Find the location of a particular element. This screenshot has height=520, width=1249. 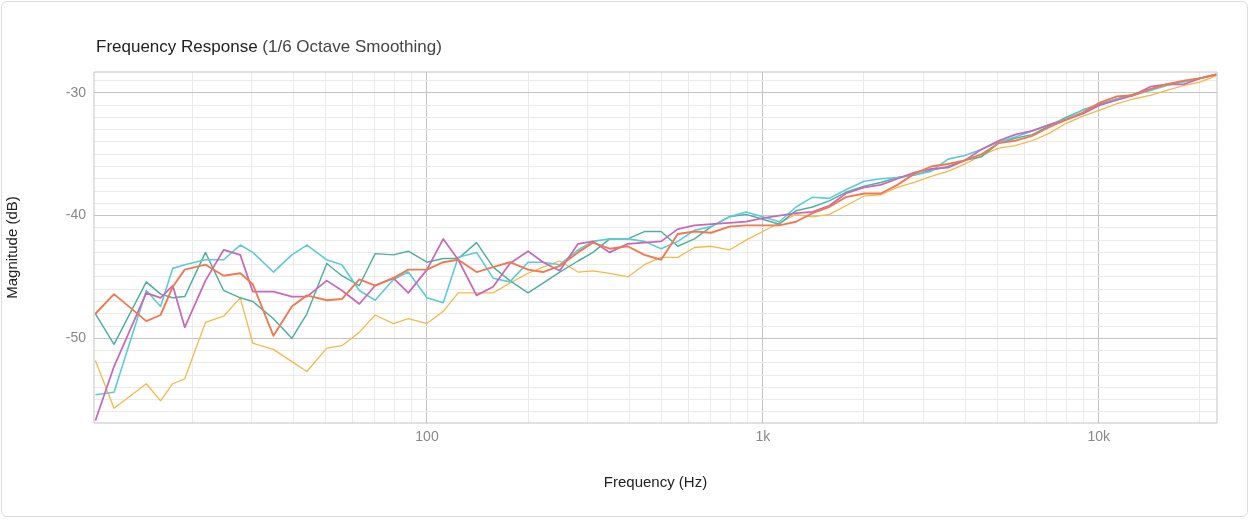

y-tick-label: -40 is located at coordinates (76, 214).